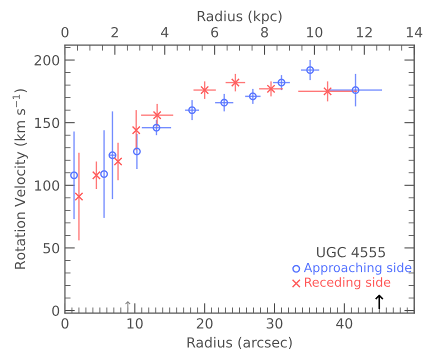 Image resolution: width=436 pixels, height=349 pixels. What do you see at coordinates (347, 283) in the screenshot?
I see `legend-label: Receding side` at bounding box center [347, 283].